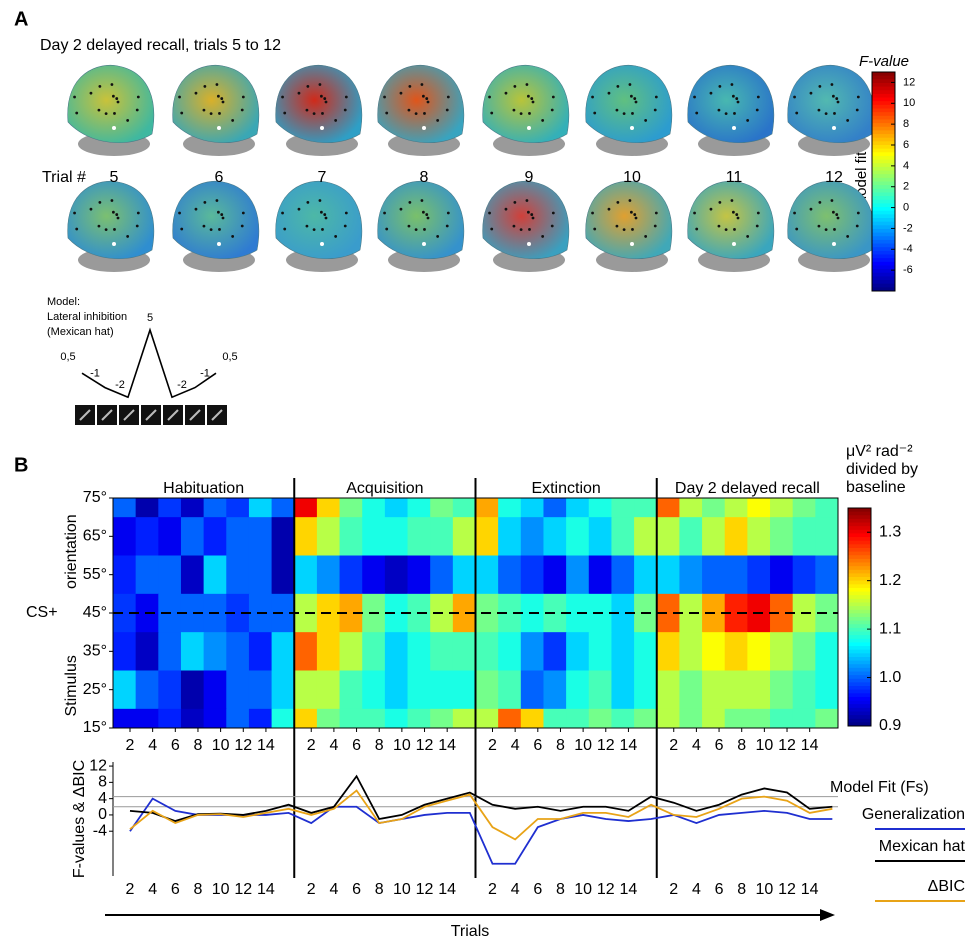  I want to click on trial-number: 8, so click(424, 177).